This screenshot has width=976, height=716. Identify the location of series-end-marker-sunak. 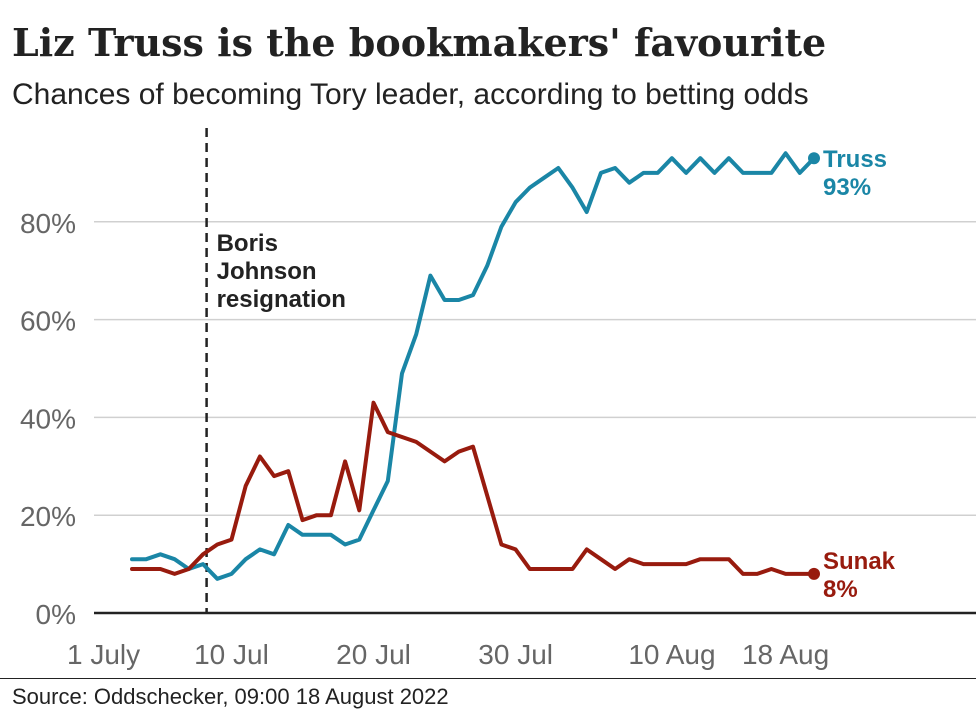
(814, 573).